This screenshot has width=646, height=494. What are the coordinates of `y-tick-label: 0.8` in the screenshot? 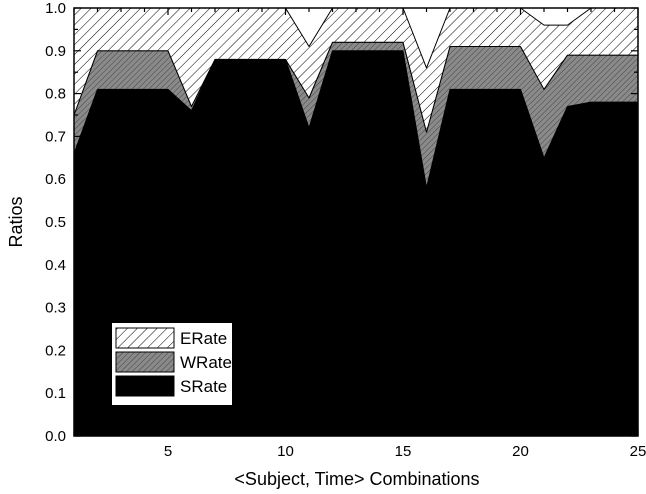 It's located at (55, 94).